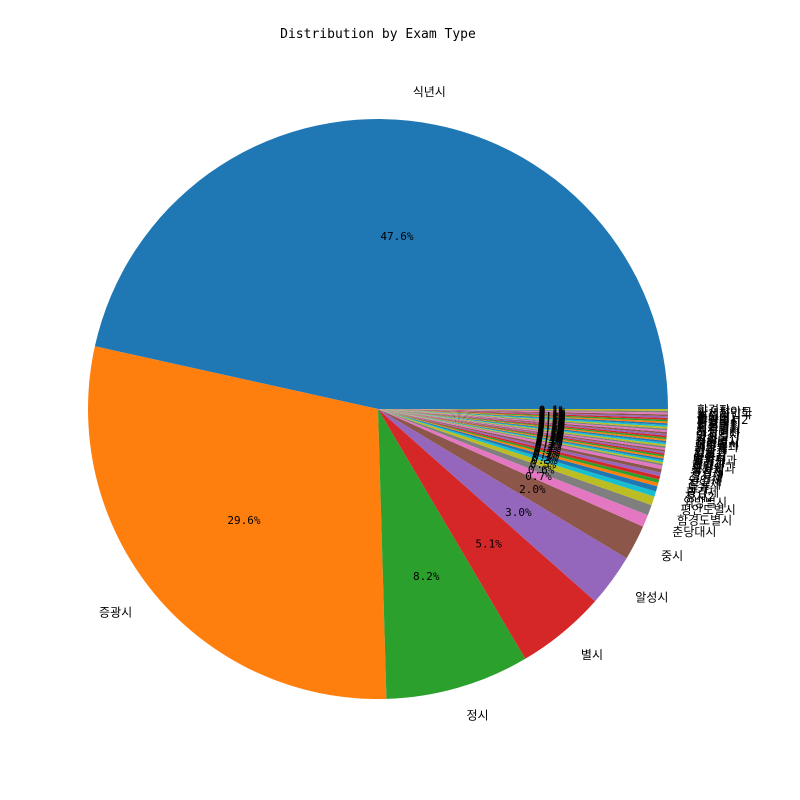 This screenshot has width=800, height=800. What do you see at coordinates (706, 477) in the screenshot?
I see `slice-label: 칠석제` at bounding box center [706, 477].